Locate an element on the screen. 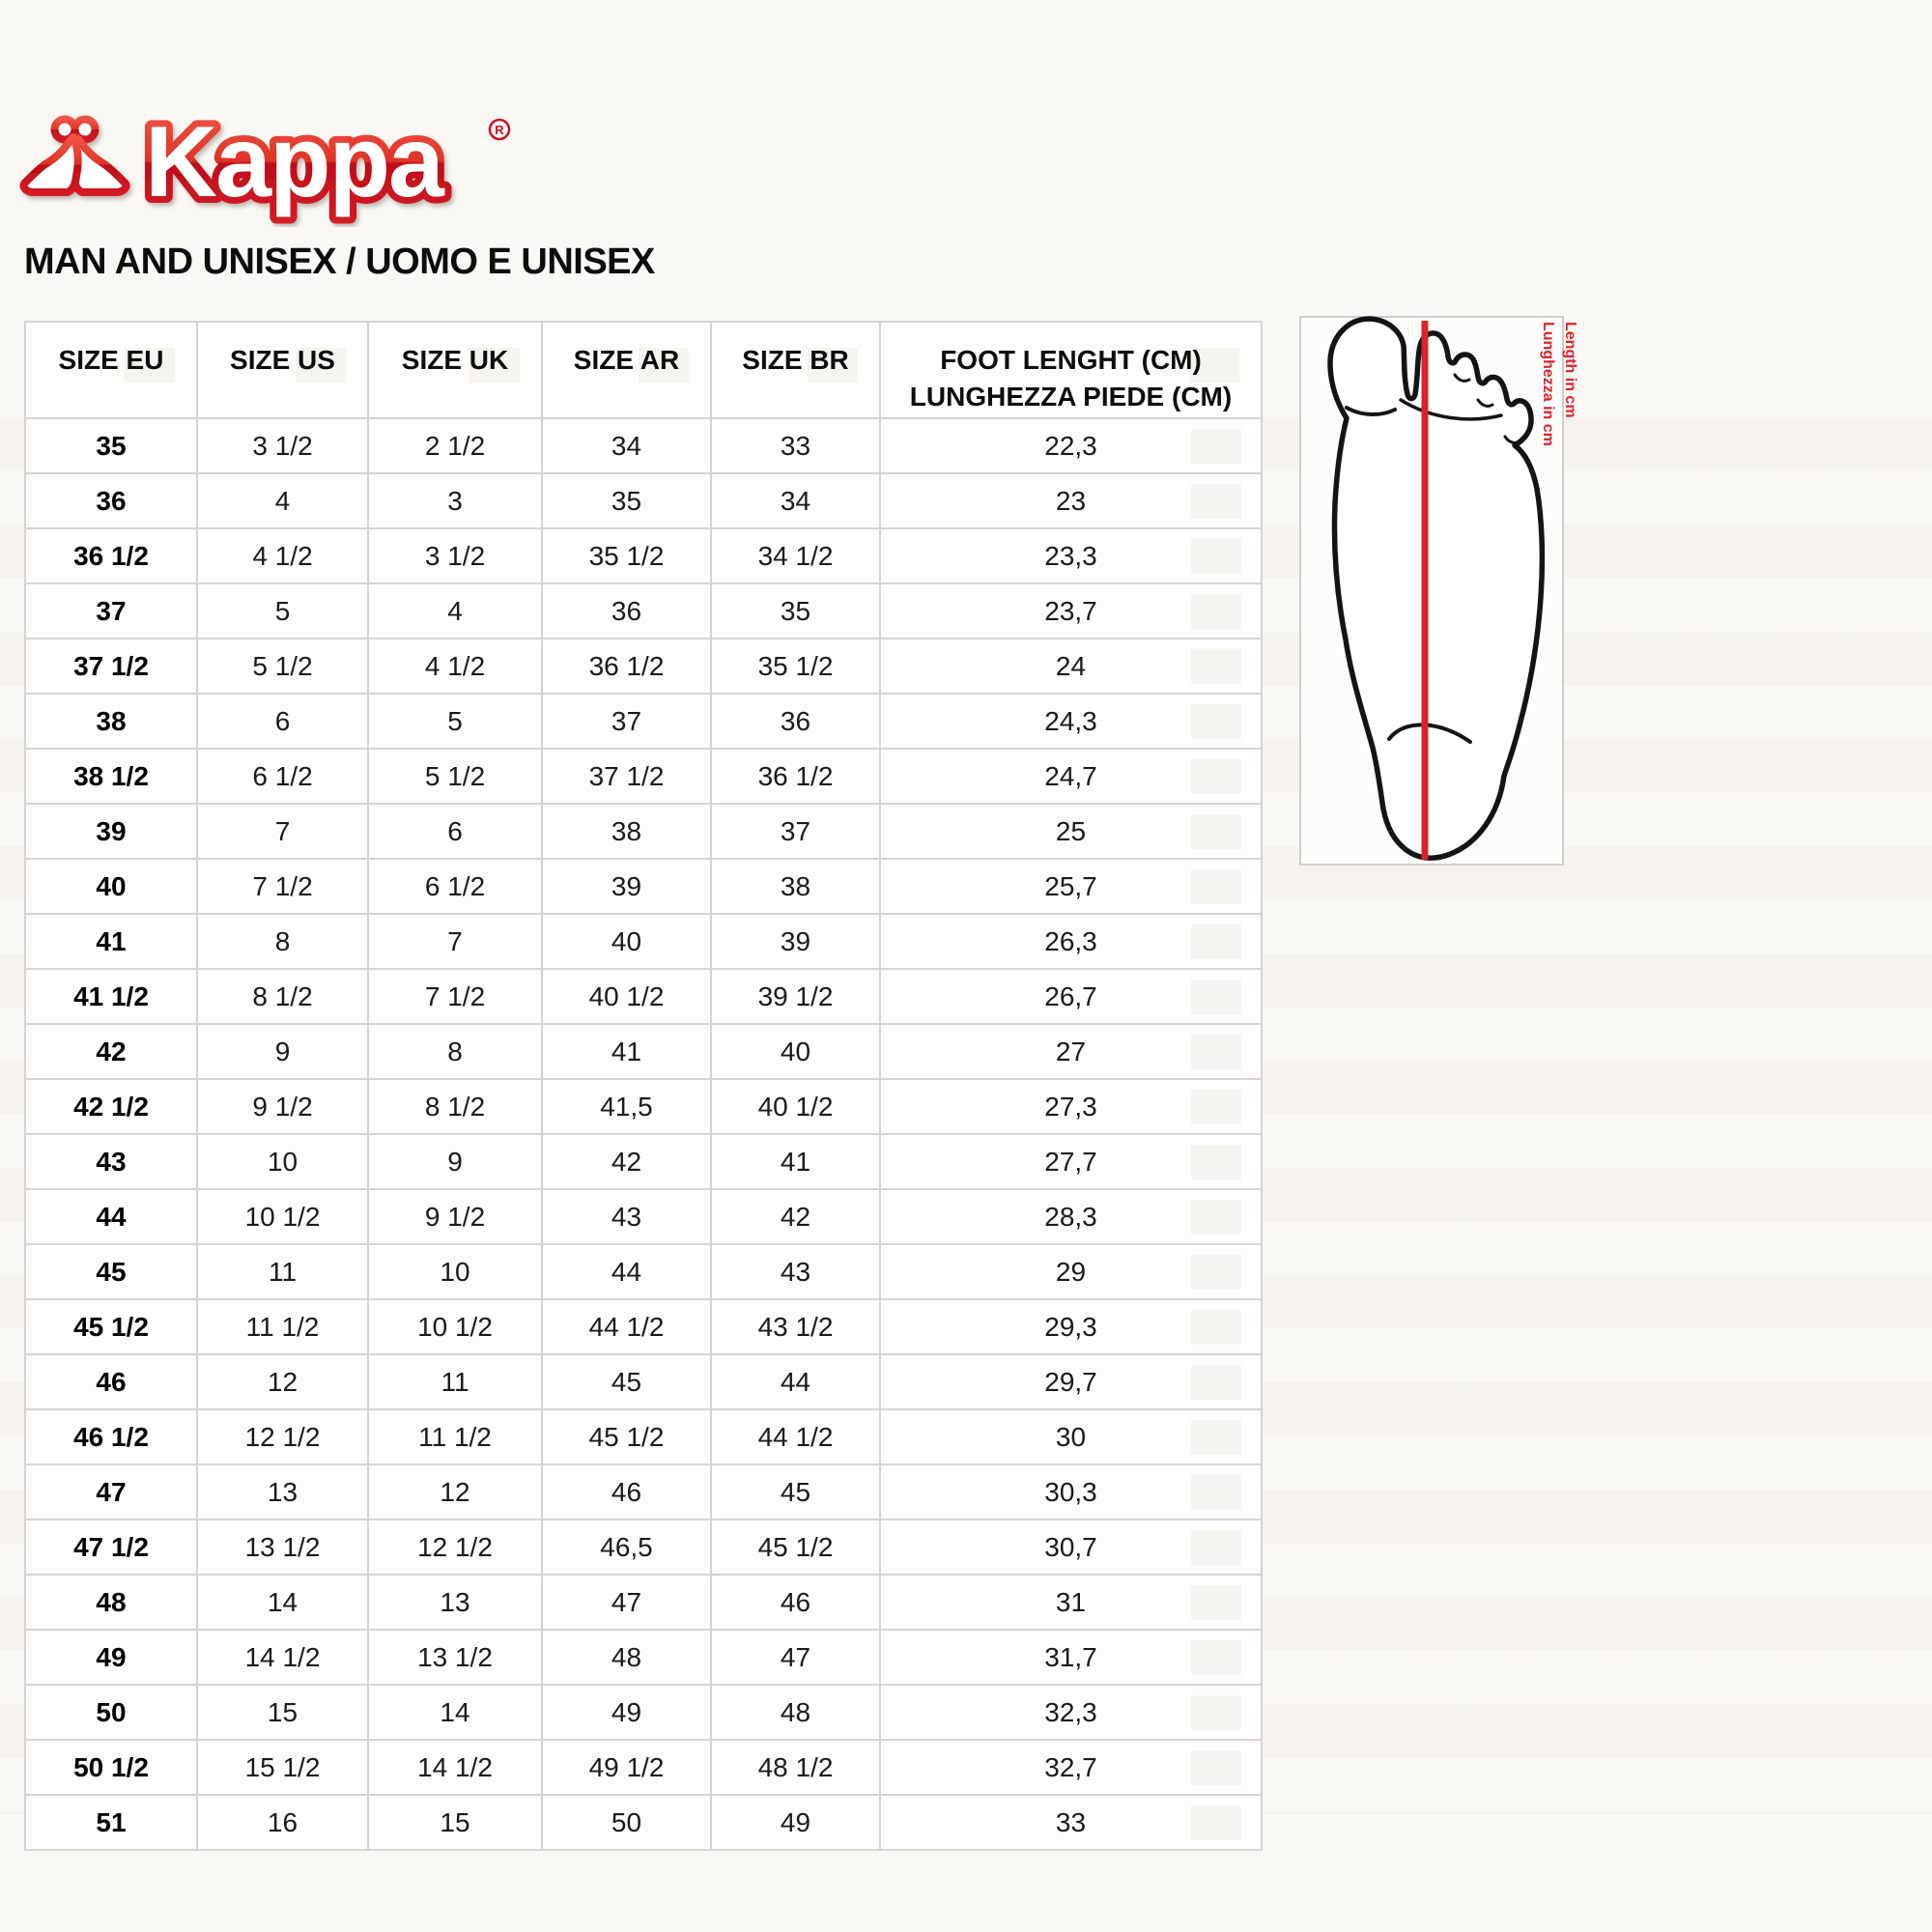 Image resolution: width=1932 pixels, height=1932 pixels. size-cell-eu: 44 is located at coordinates (111, 1216).